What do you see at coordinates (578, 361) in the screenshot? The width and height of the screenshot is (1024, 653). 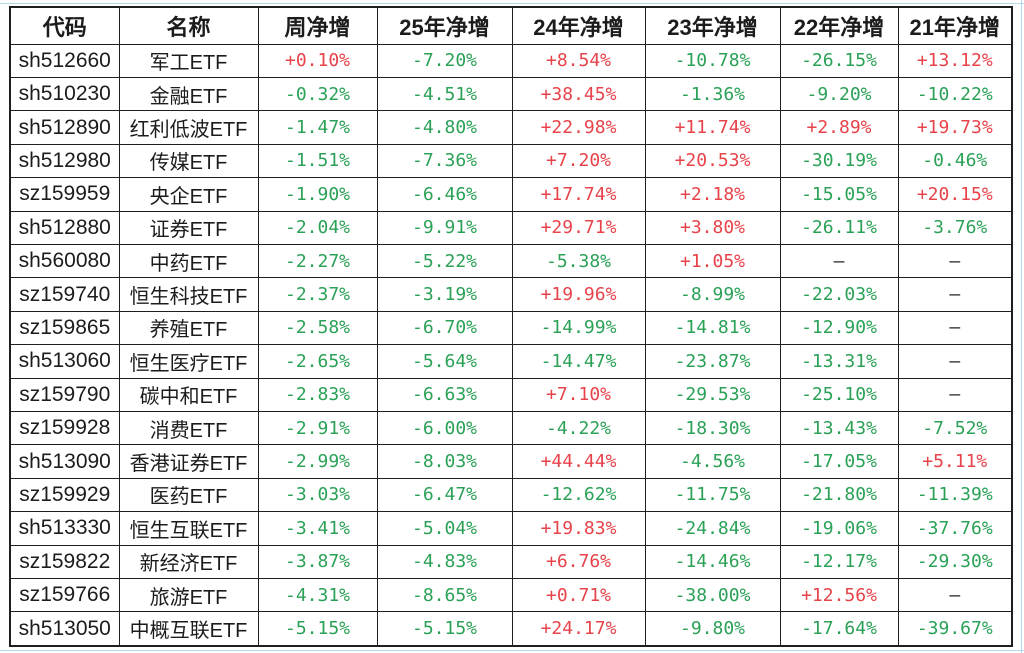 I see `cell-value-2024: -14.47%` at bounding box center [578, 361].